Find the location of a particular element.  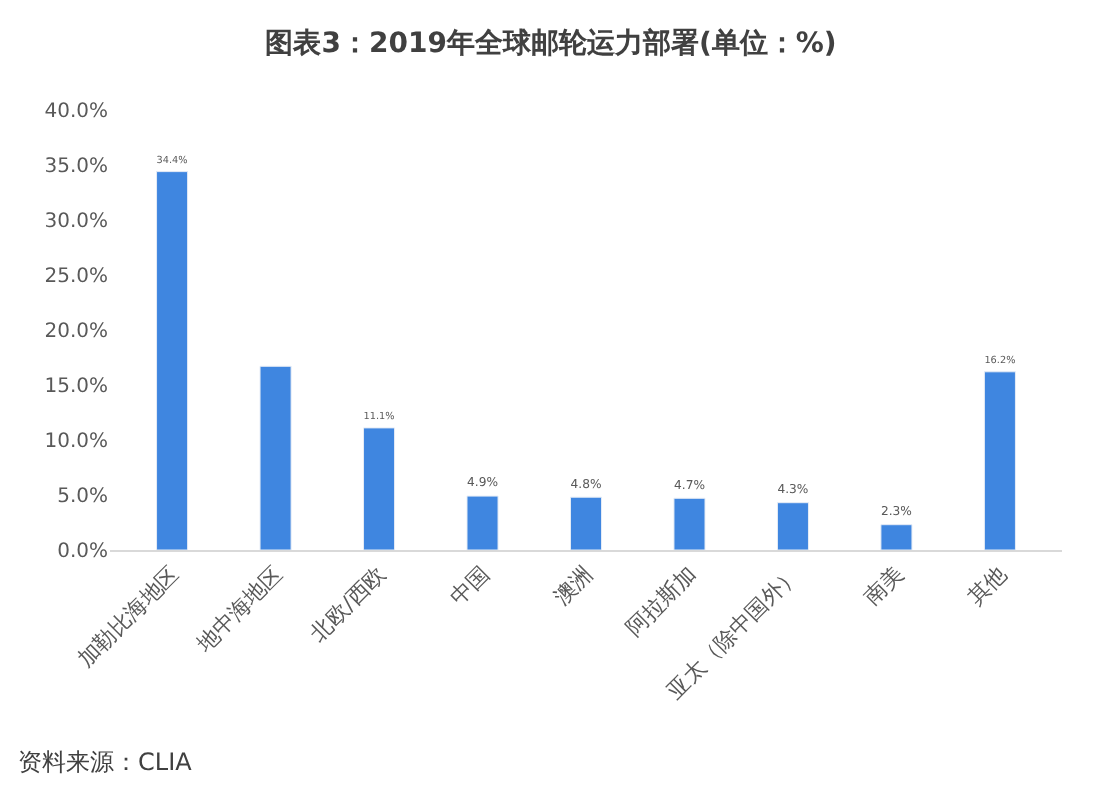

y-tick-label: 15.0% is located at coordinates (76, 387).